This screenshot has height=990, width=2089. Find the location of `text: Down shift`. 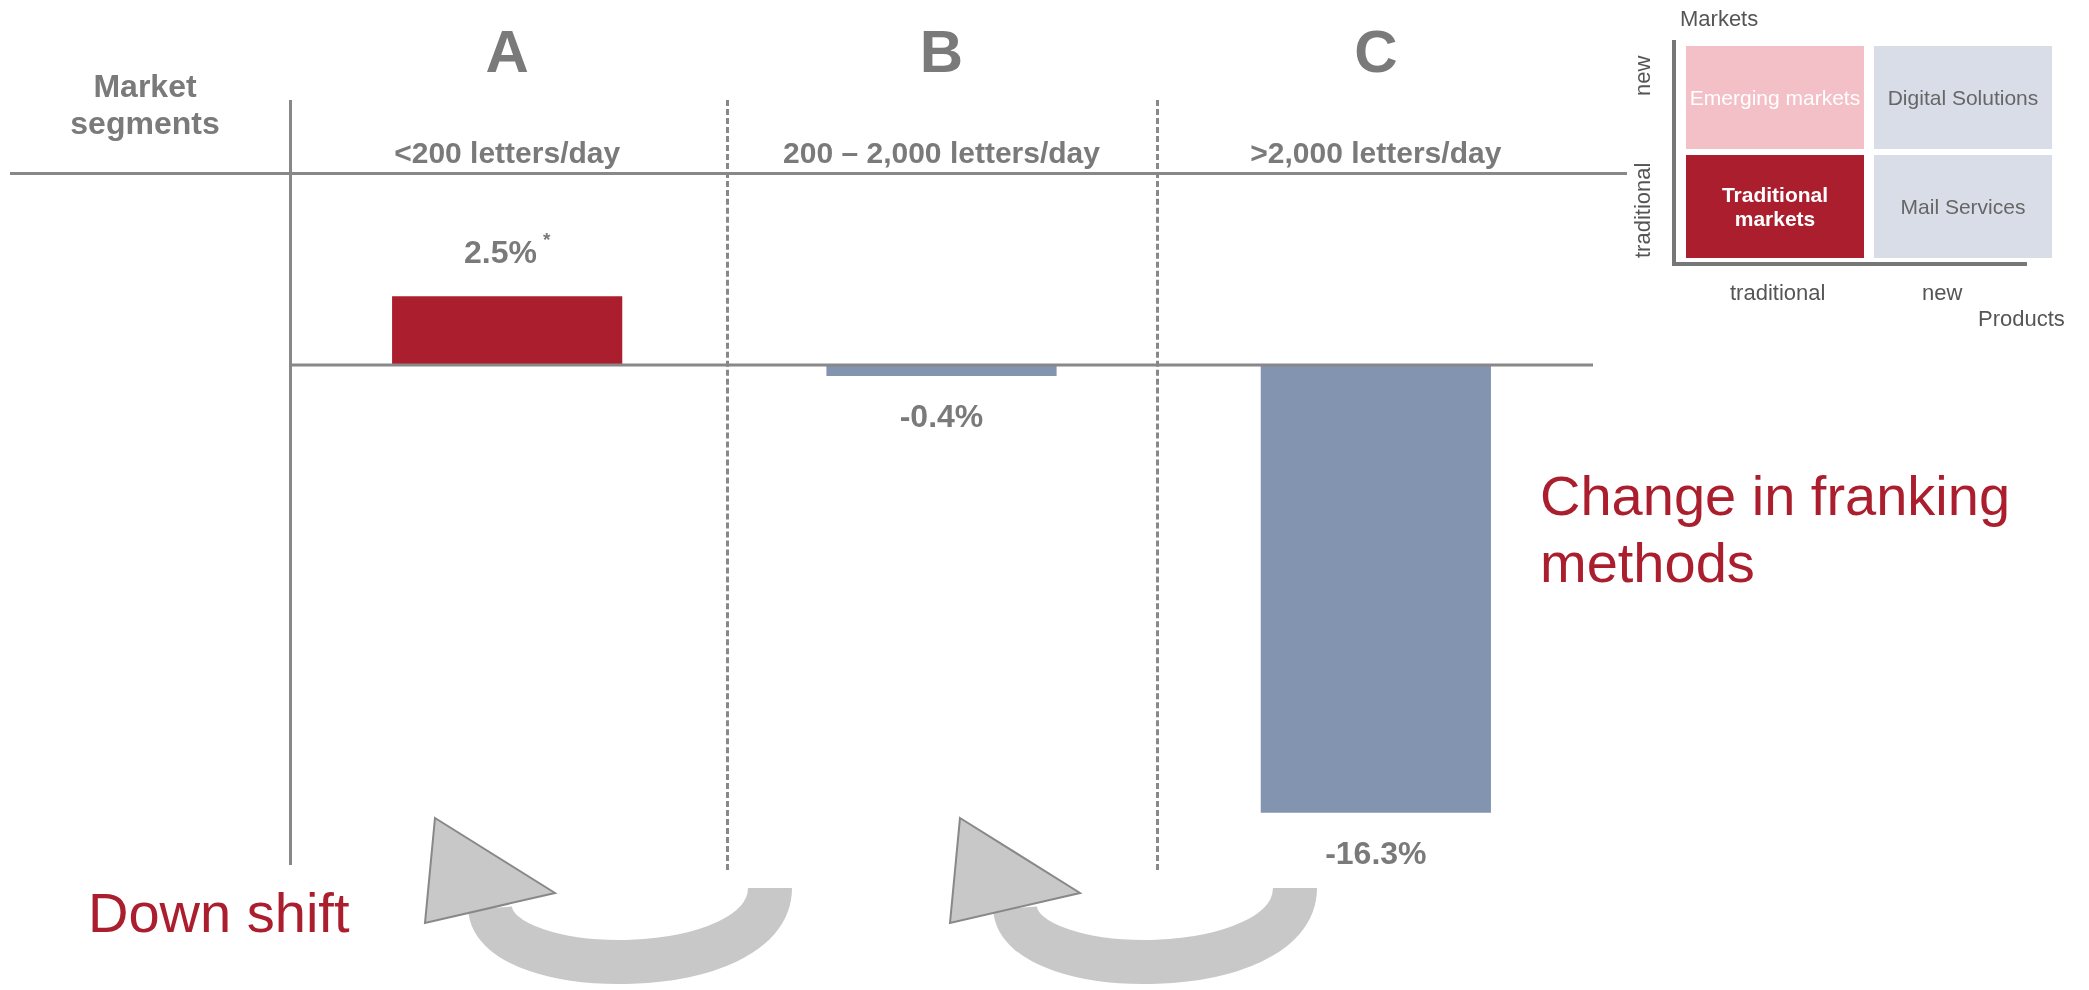

text: Down shift is located at coordinates (219, 912).